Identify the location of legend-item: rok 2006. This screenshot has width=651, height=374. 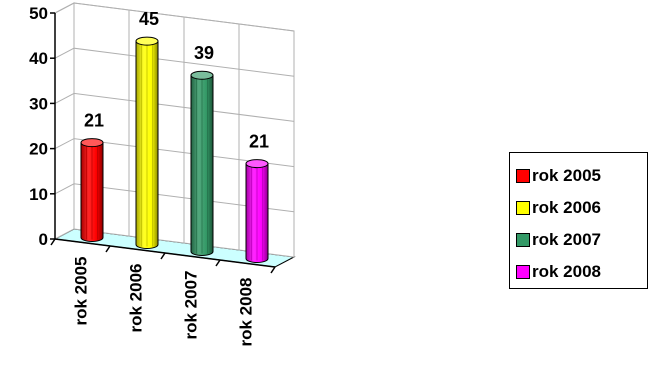
(581, 208).